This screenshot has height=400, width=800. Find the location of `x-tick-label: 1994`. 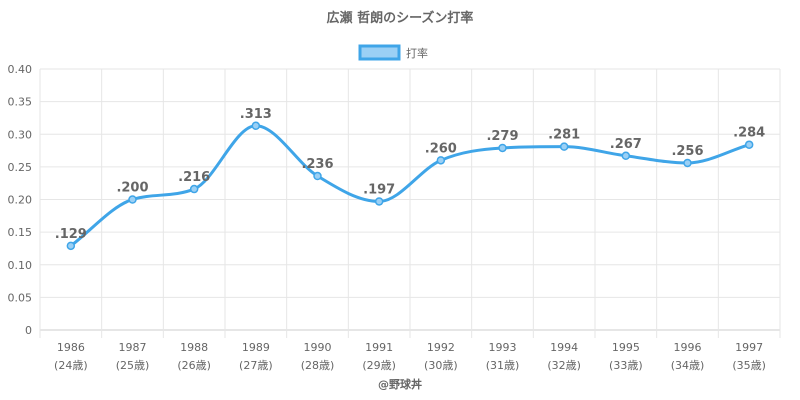

x-tick-label: 1994 is located at coordinates (564, 347).